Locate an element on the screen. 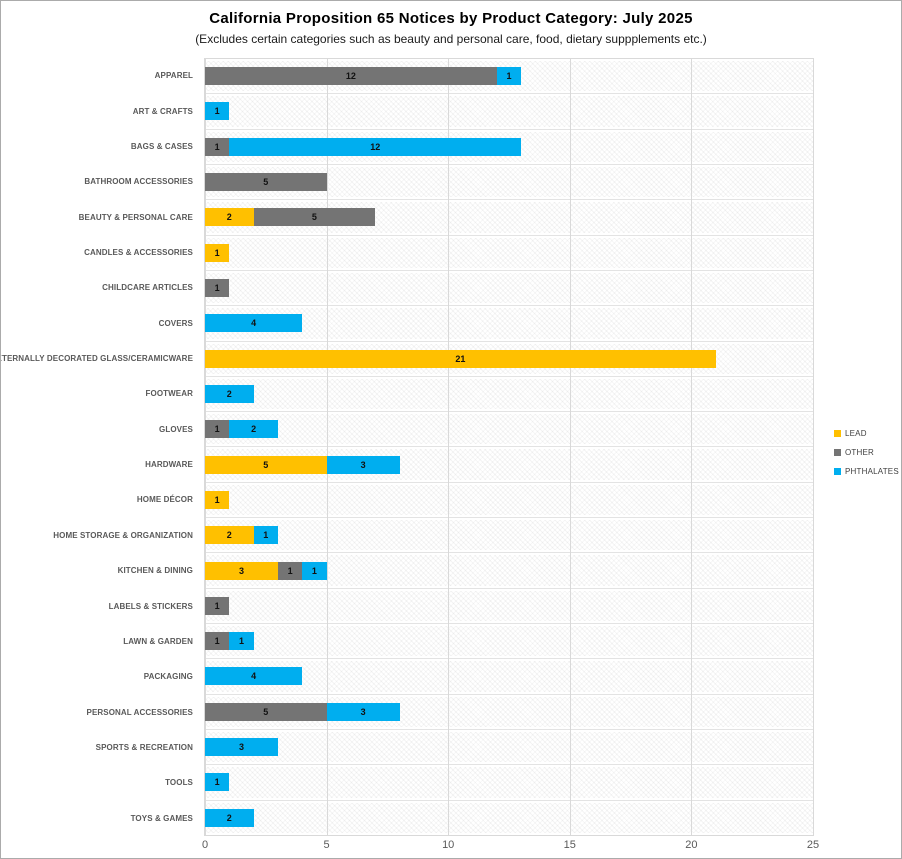  x-axis-tick-label: 0 is located at coordinates (205, 845).